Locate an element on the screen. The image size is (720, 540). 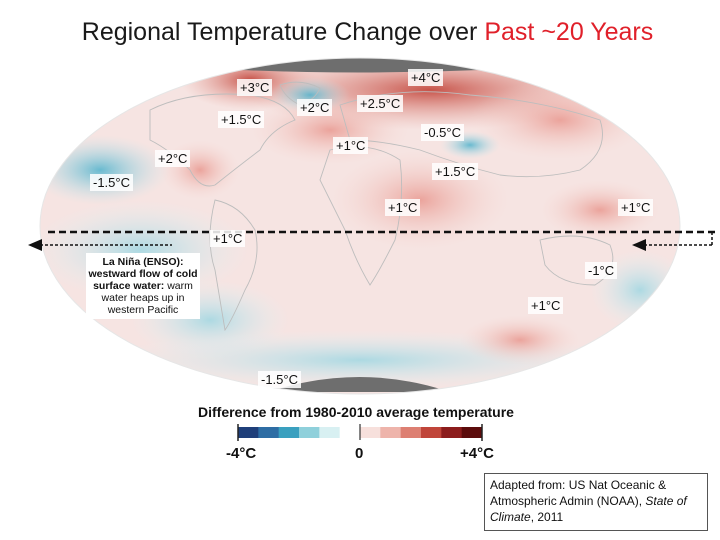
west-arrow-head is located at coordinates (35, 245).